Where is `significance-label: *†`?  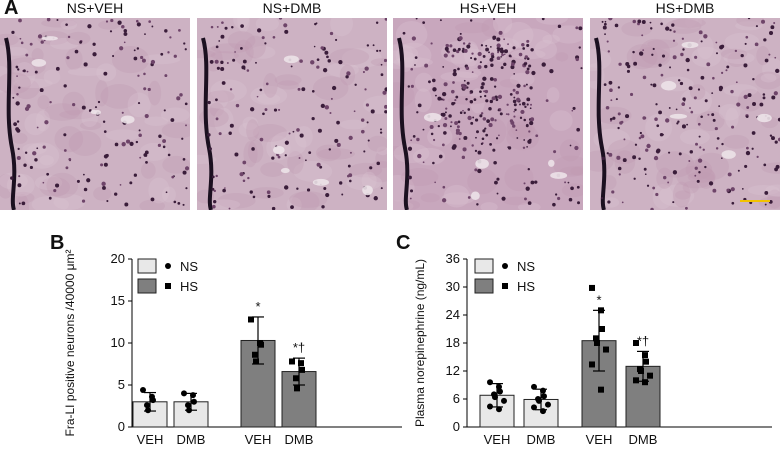 significance-label: *† is located at coordinates (643, 340).